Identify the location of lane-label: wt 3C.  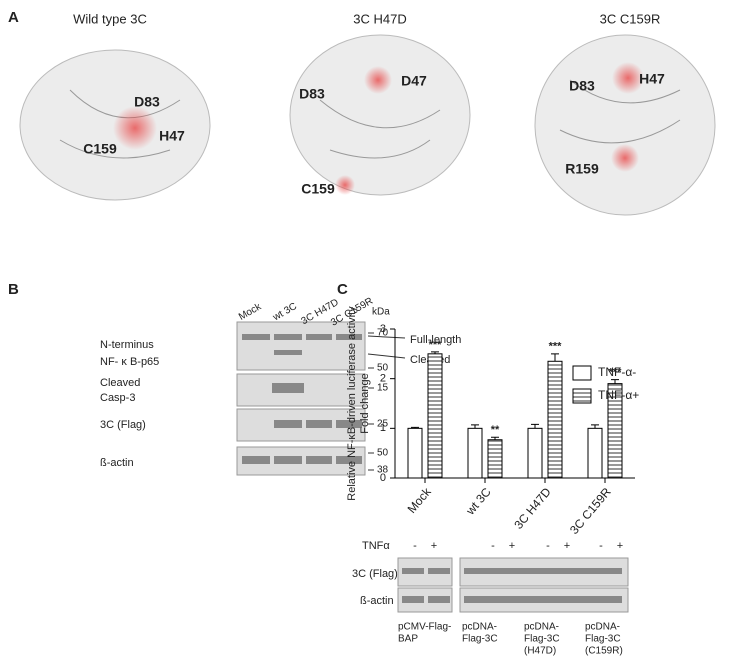
(284, 312).